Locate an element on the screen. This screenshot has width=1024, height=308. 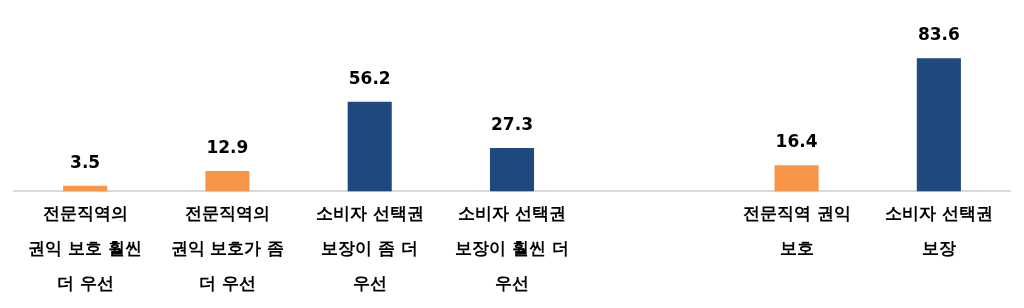
x-tick-label: 전문직역의 권익 보호가 좀 더 우선 is located at coordinates (227, 248).